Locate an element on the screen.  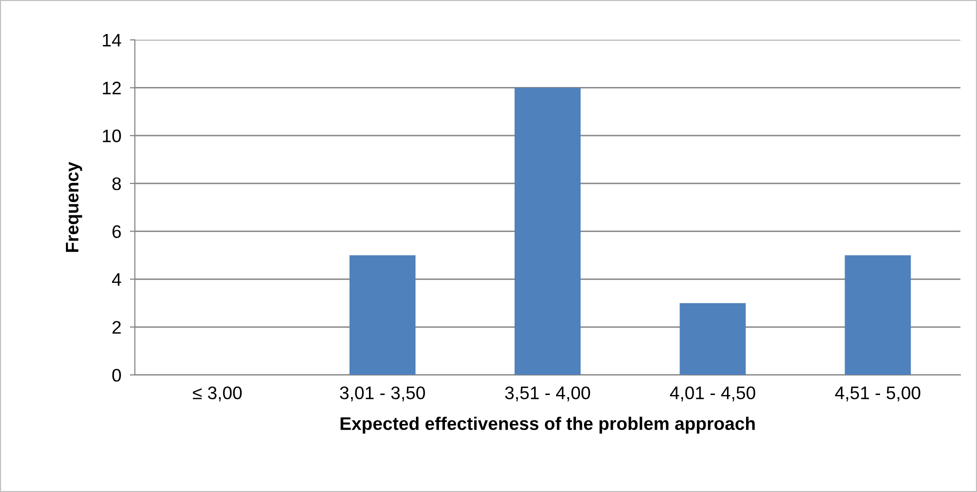
y-tick-label: 10 is located at coordinates (111, 136).